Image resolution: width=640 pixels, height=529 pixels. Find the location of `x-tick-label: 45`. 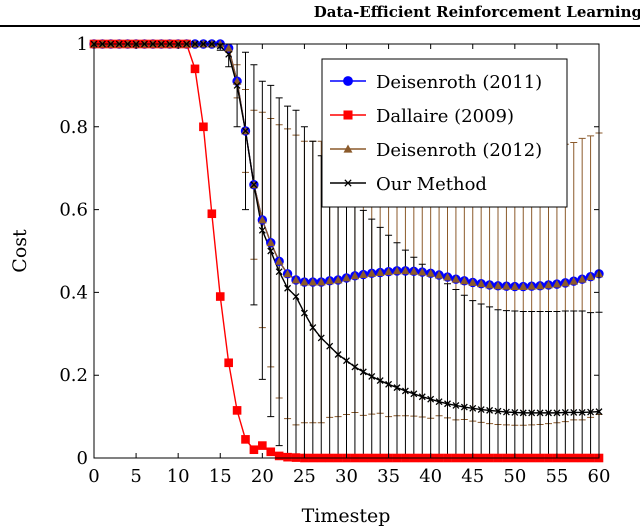

x-tick-label: 45 is located at coordinates (472, 476).